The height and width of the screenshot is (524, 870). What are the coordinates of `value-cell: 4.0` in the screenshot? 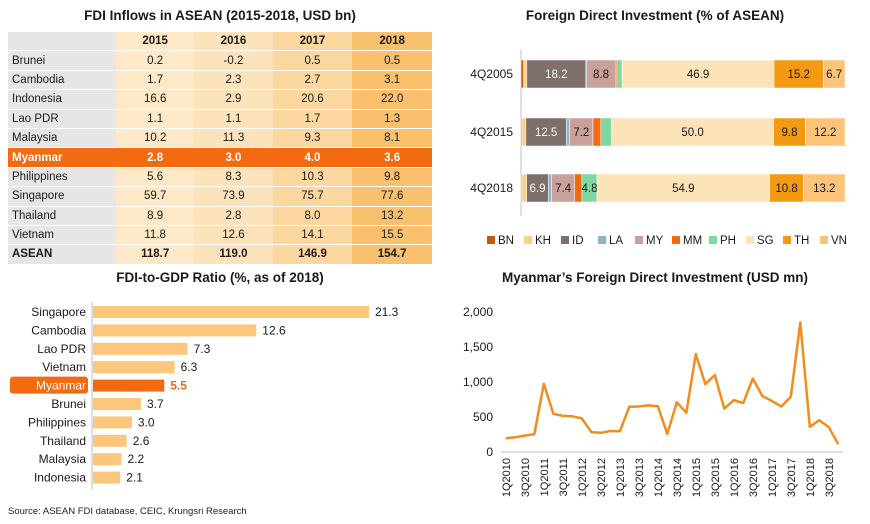 It's located at (312, 157).